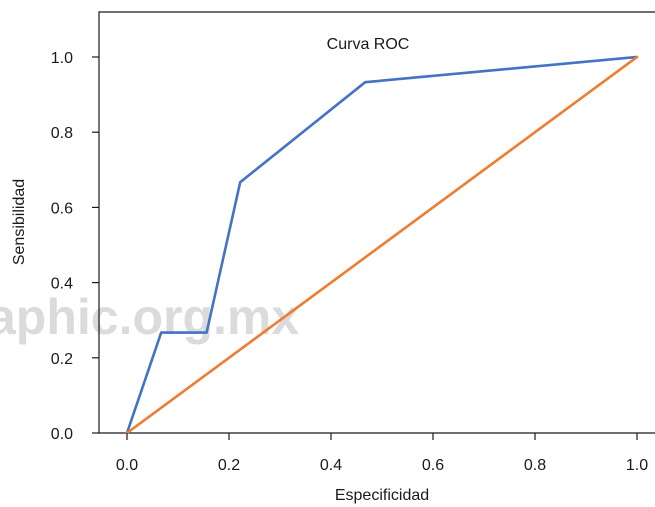 The width and height of the screenshot is (655, 507). I want to click on x-tick-label: 1.0, so click(637, 465).